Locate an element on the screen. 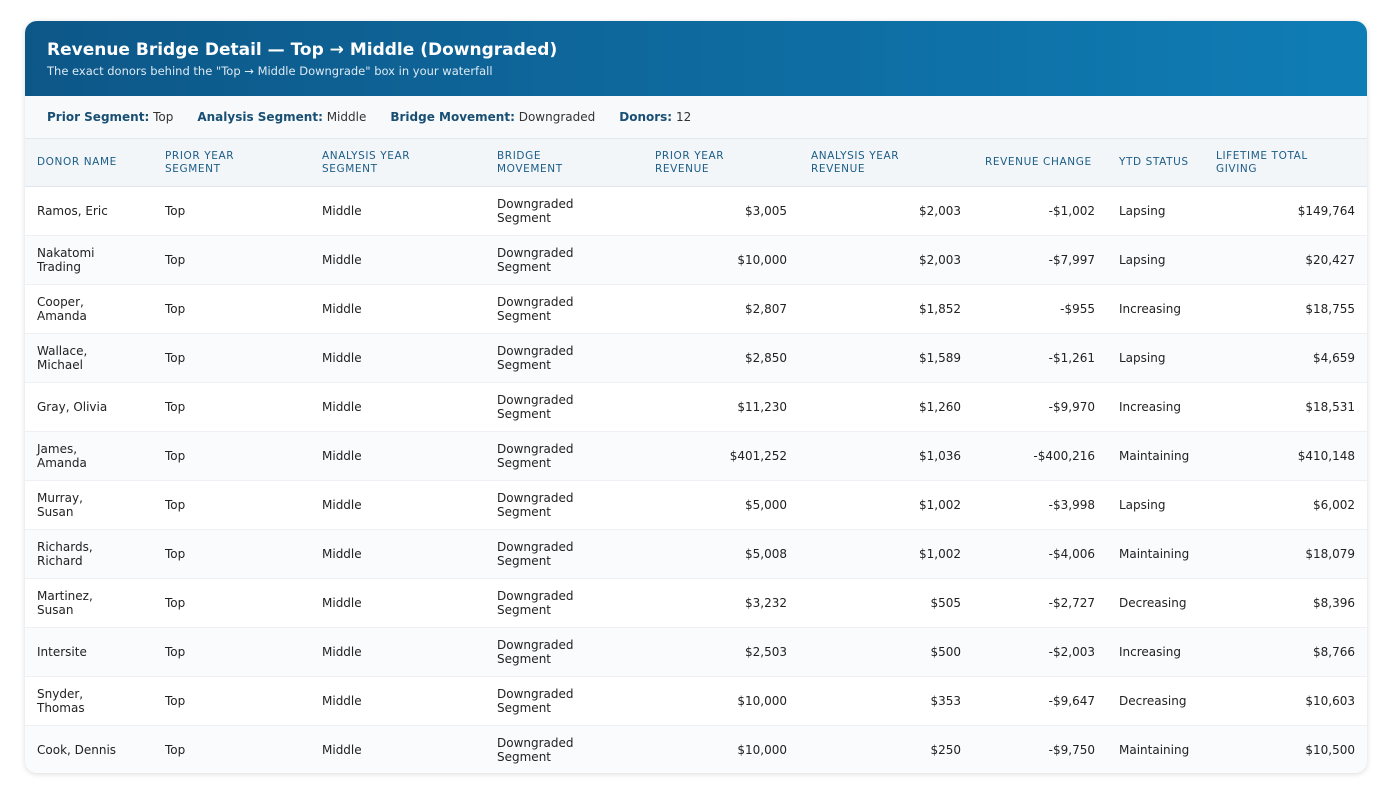 This screenshot has width=1392, height=803. cell-text: $4,659 is located at coordinates (1334, 358).